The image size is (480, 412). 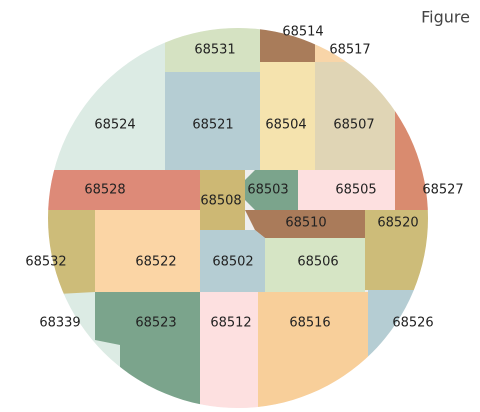 What do you see at coordinates (317, 262) in the screenshot?
I see `zip-label: 68506` at bounding box center [317, 262].